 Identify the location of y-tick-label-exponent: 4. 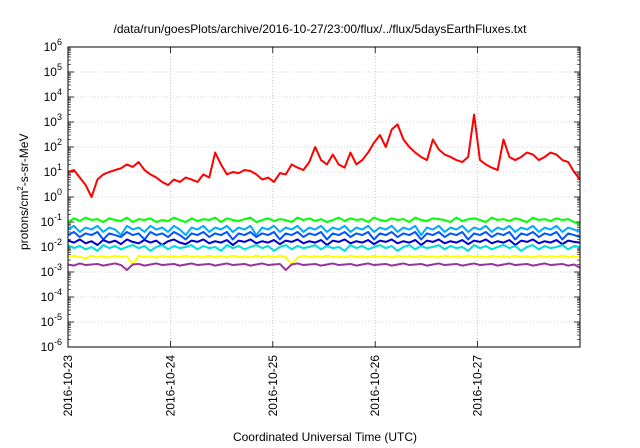
(59, 92).